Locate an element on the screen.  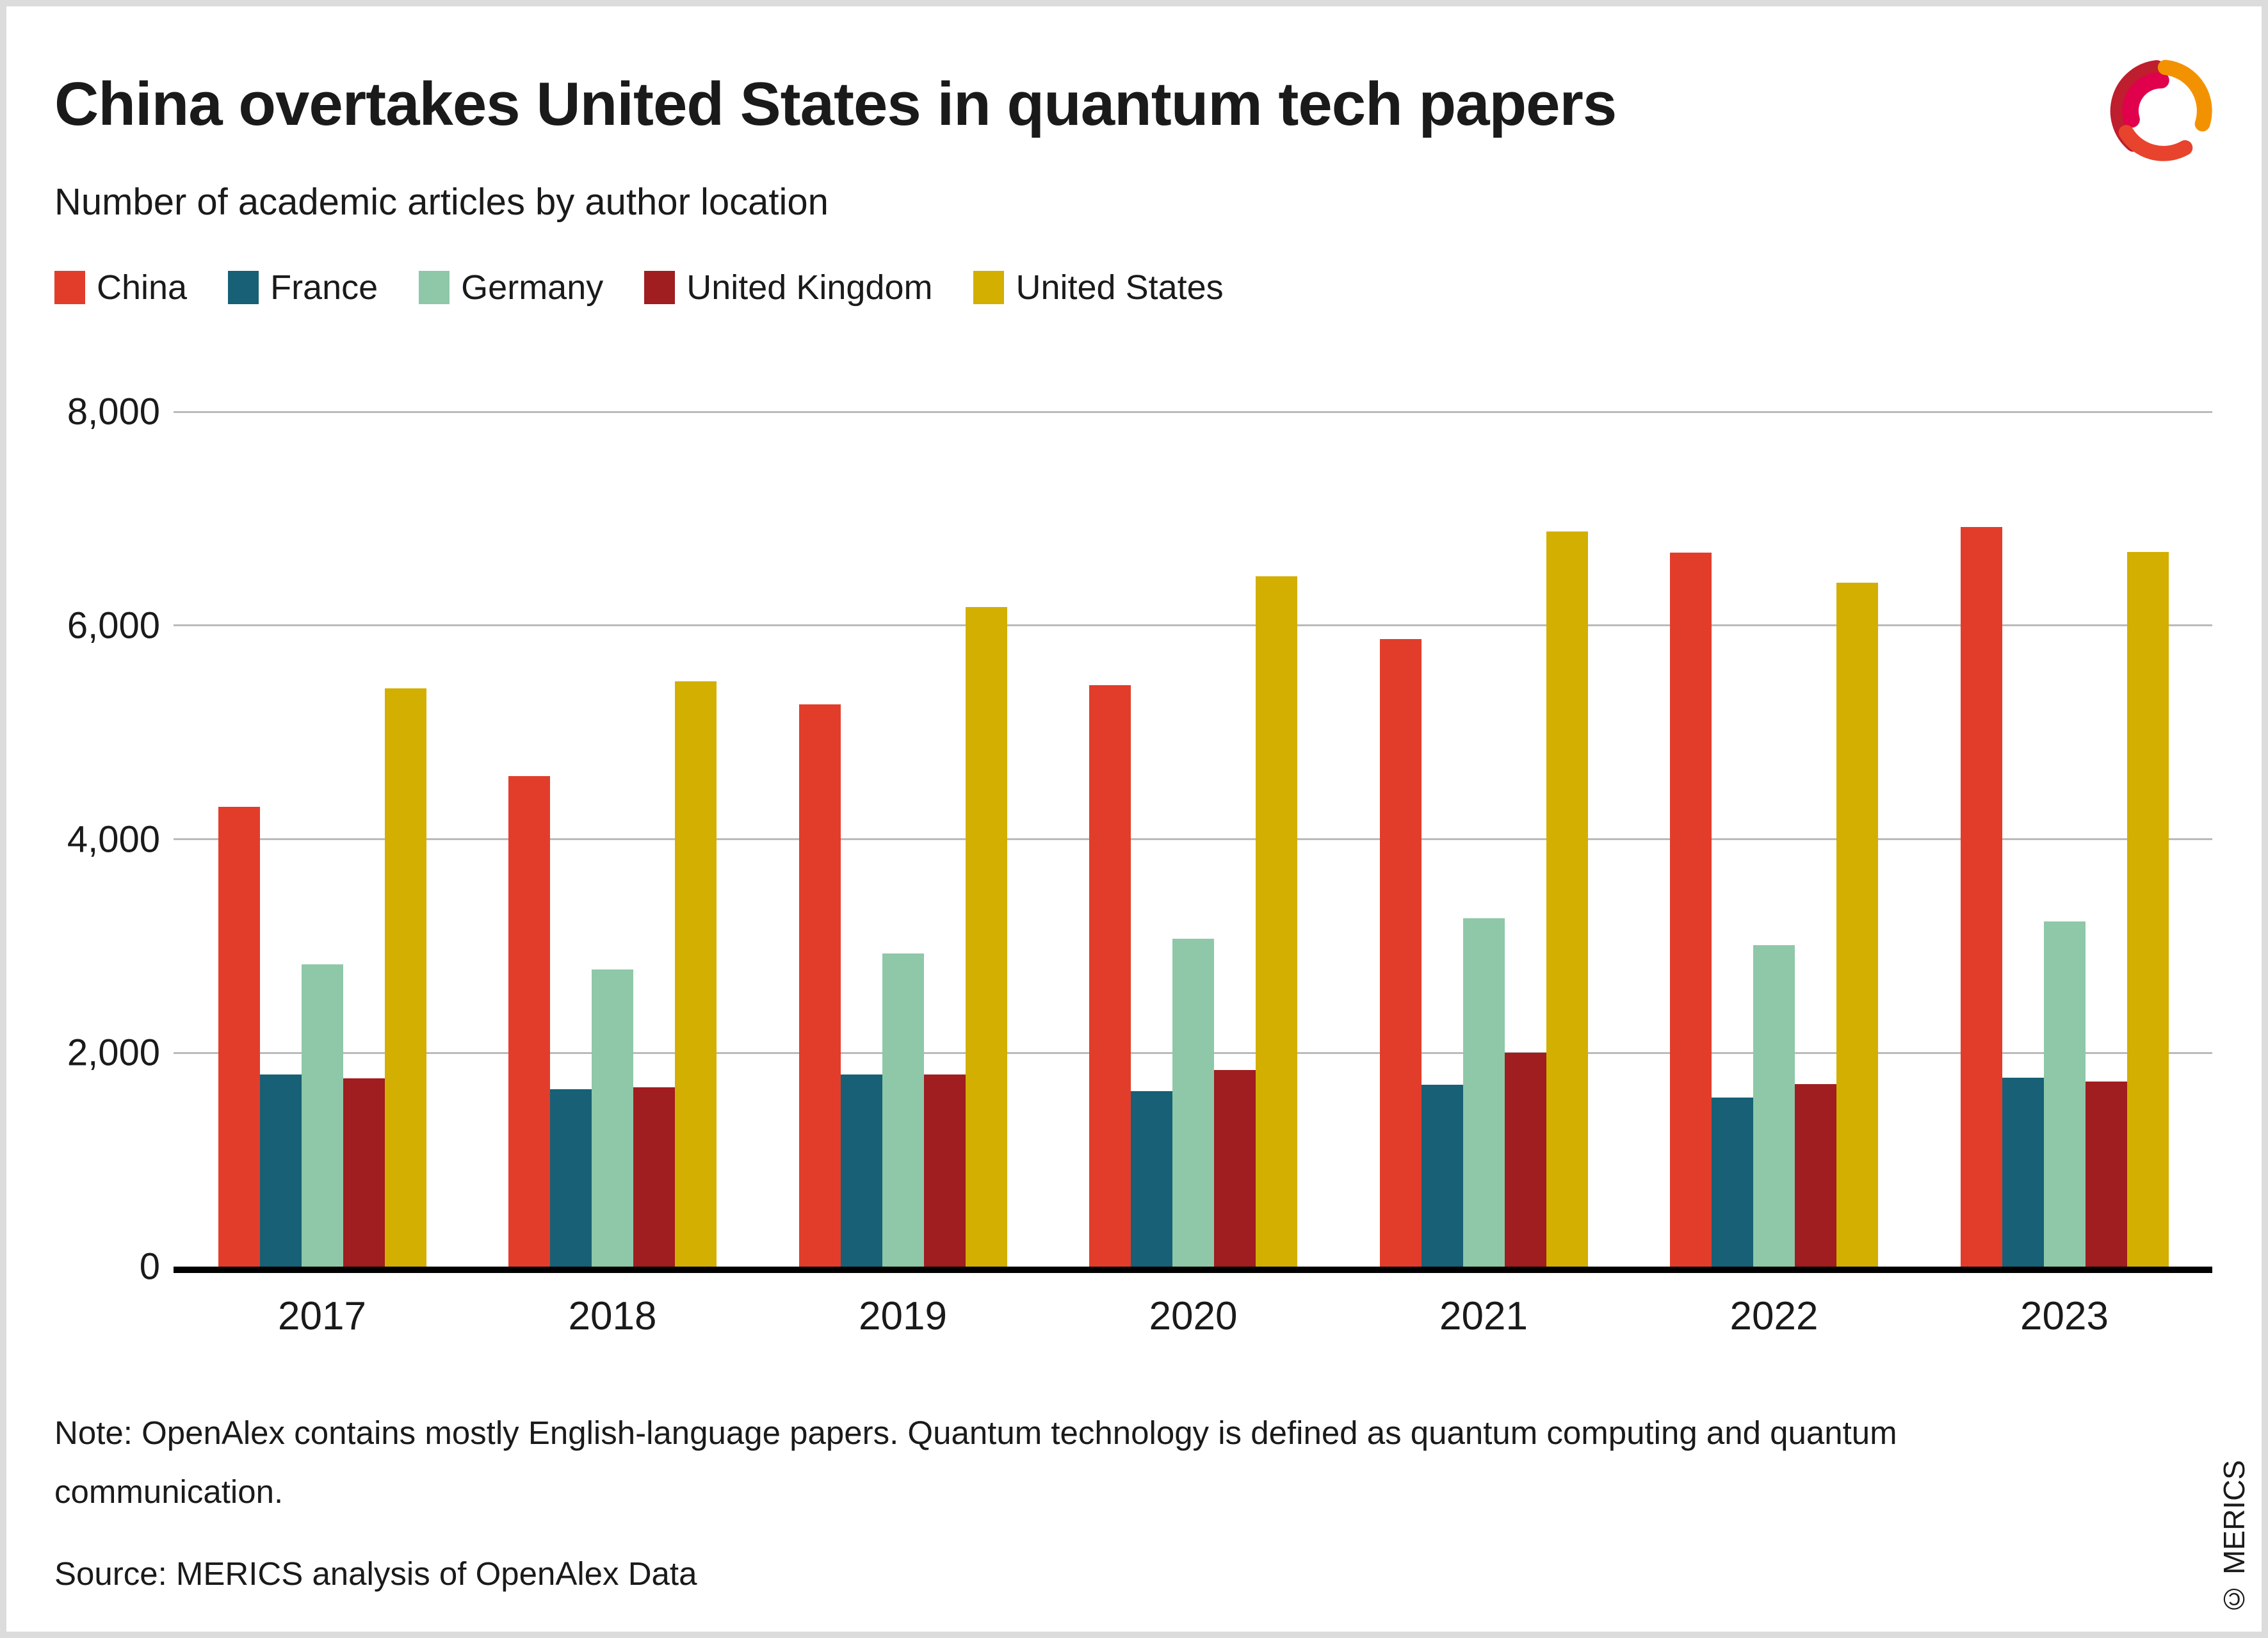
bar-china-2021 is located at coordinates (1400, 953).